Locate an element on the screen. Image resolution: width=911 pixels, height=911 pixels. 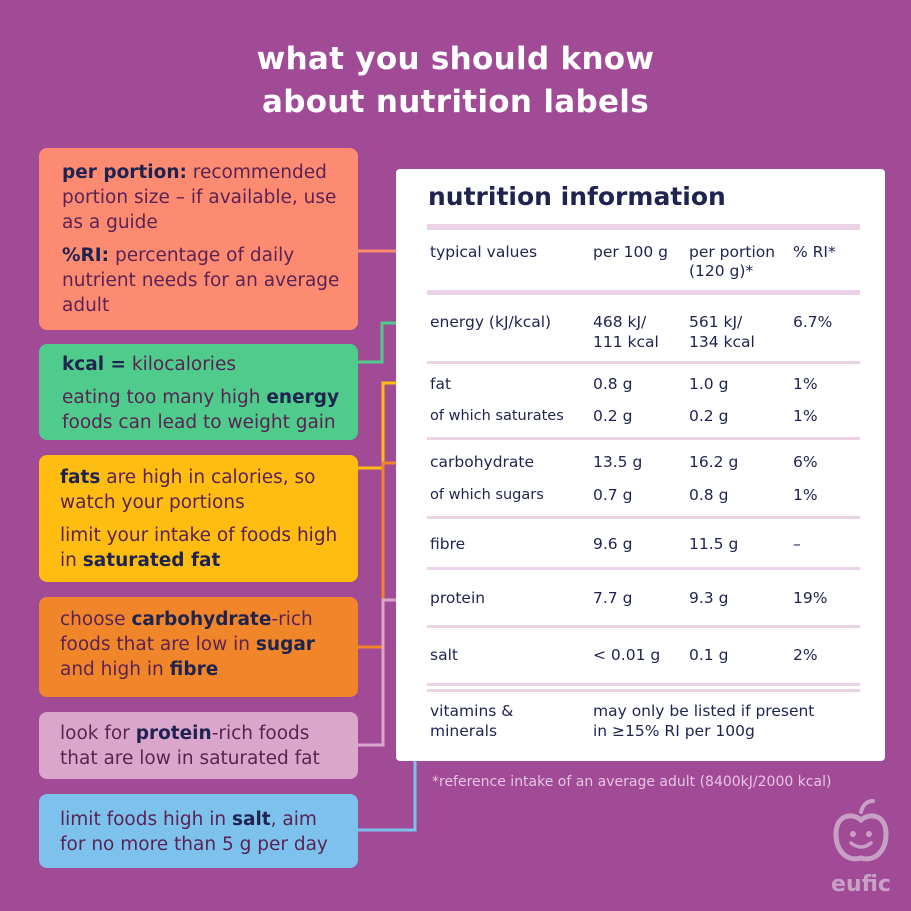
bold-salt: salt is located at coordinates (251, 819).